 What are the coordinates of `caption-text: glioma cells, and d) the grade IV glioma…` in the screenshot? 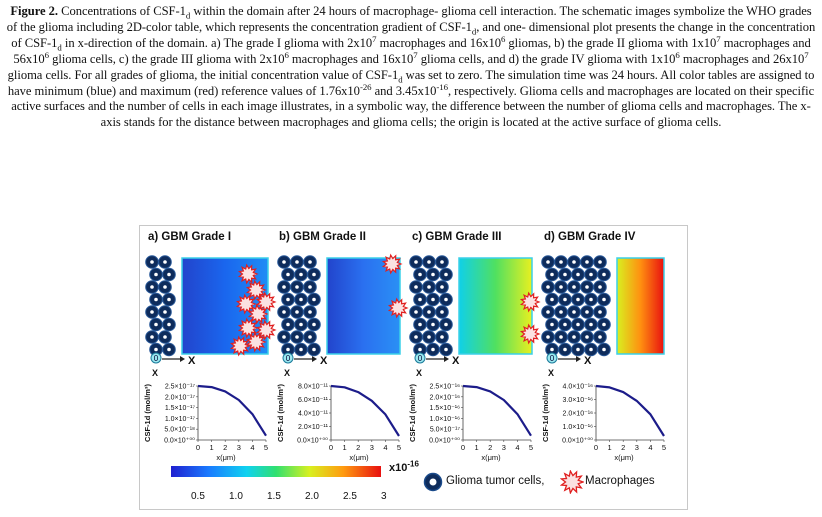 It's located at (546, 58).